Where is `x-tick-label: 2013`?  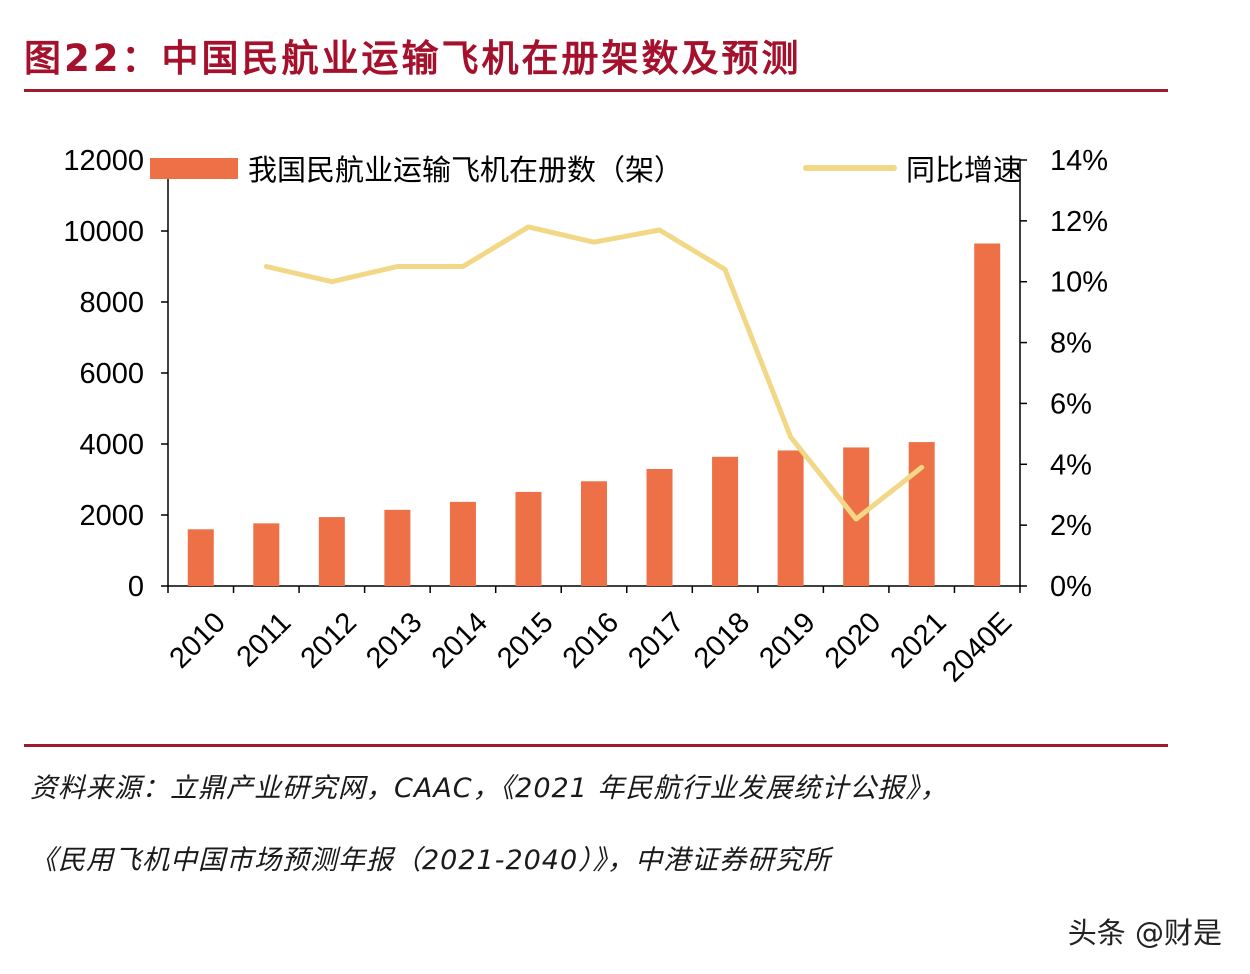
x-tick-label: 2013 is located at coordinates (394, 640).